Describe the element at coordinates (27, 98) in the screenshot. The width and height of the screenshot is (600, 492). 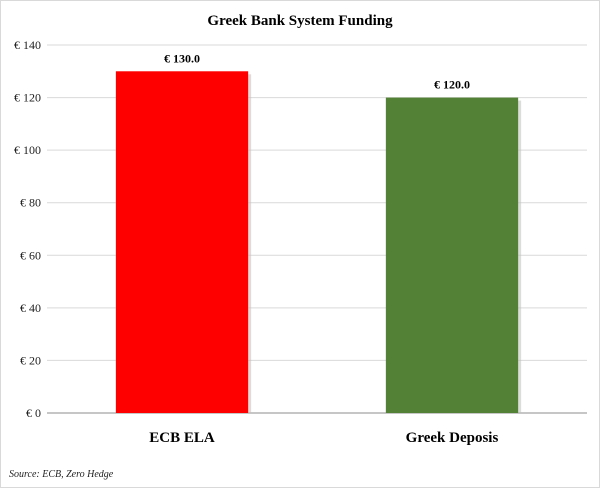
I see `y-tick-label: € 120` at that location.